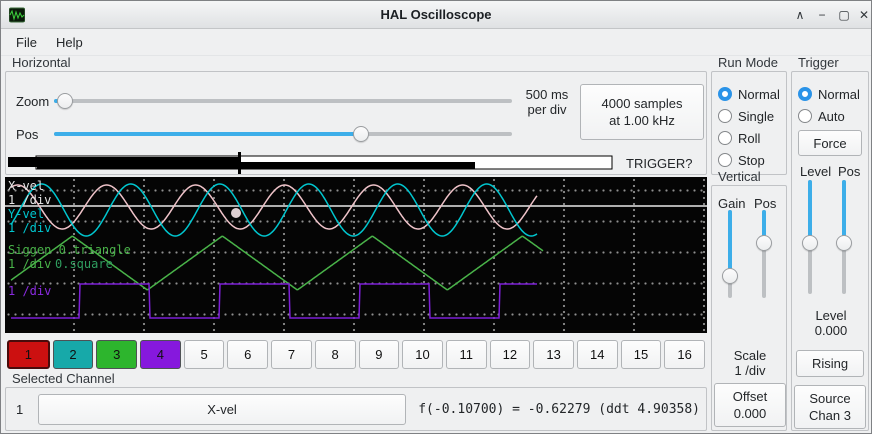  I want to click on channel-button-7: 7, so click(291, 354).